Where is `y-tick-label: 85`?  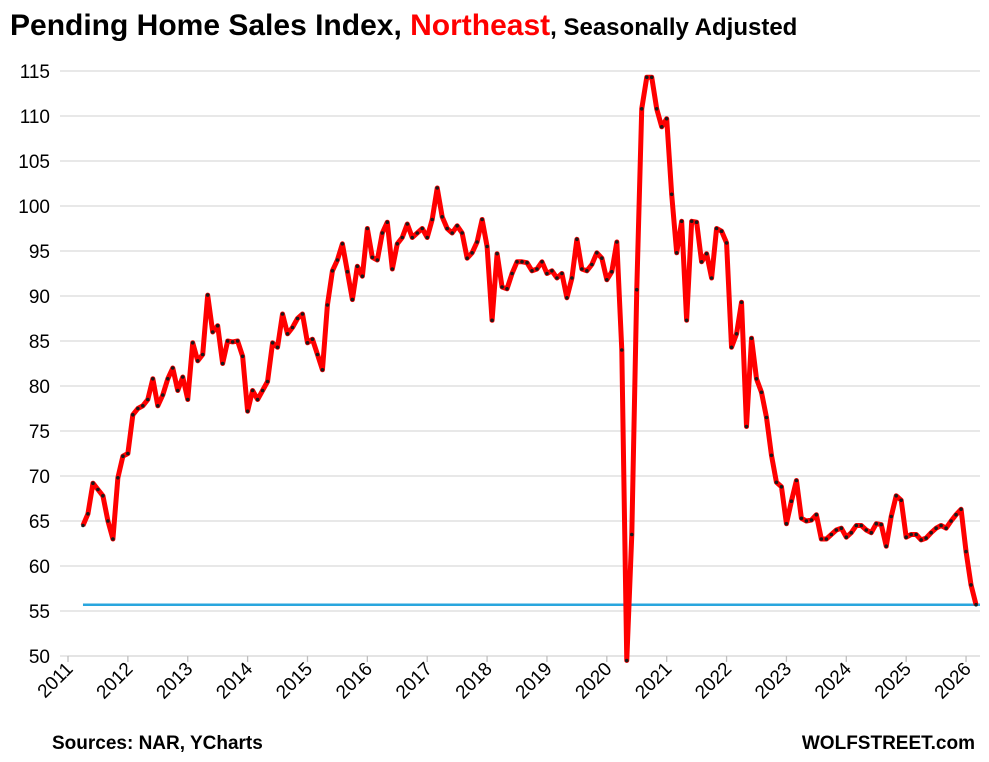 y-tick-label: 85 is located at coordinates (39, 342).